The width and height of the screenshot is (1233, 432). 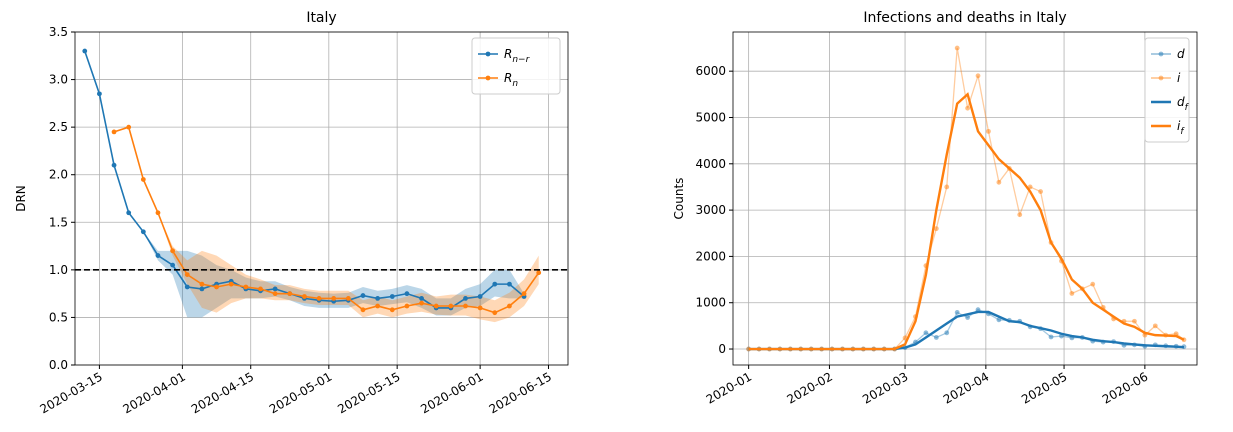 I want to click on legend-label: i, so click(x=1179, y=78).